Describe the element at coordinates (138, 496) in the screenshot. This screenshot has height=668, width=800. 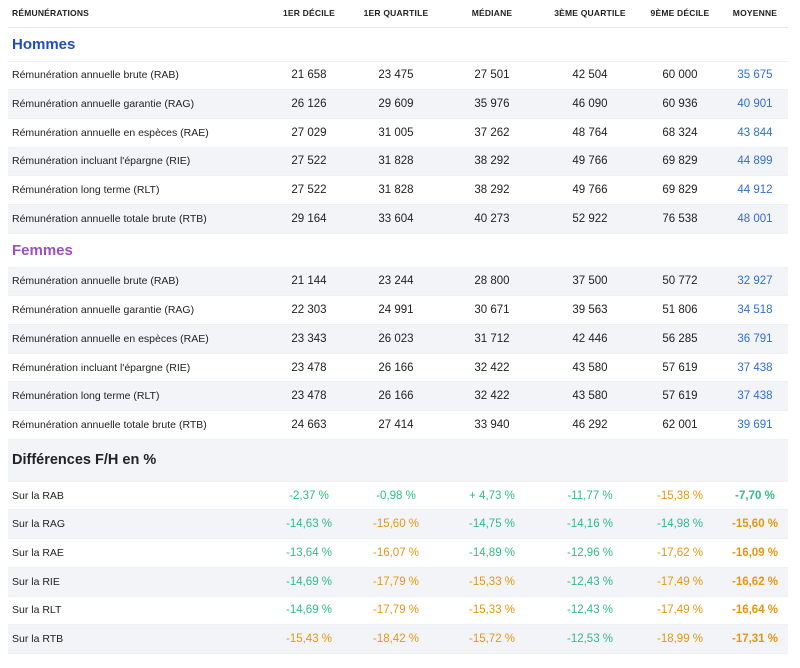
I see `row-label: Sur la RAB` at that location.